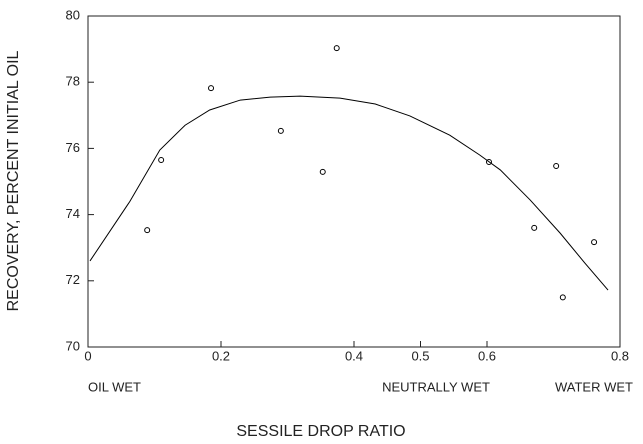 Image resolution: width=643 pixels, height=444 pixels. What do you see at coordinates (354, 355) in the screenshot?
I see `x-tick-label: 0.4` at bounding box center [354, 355].